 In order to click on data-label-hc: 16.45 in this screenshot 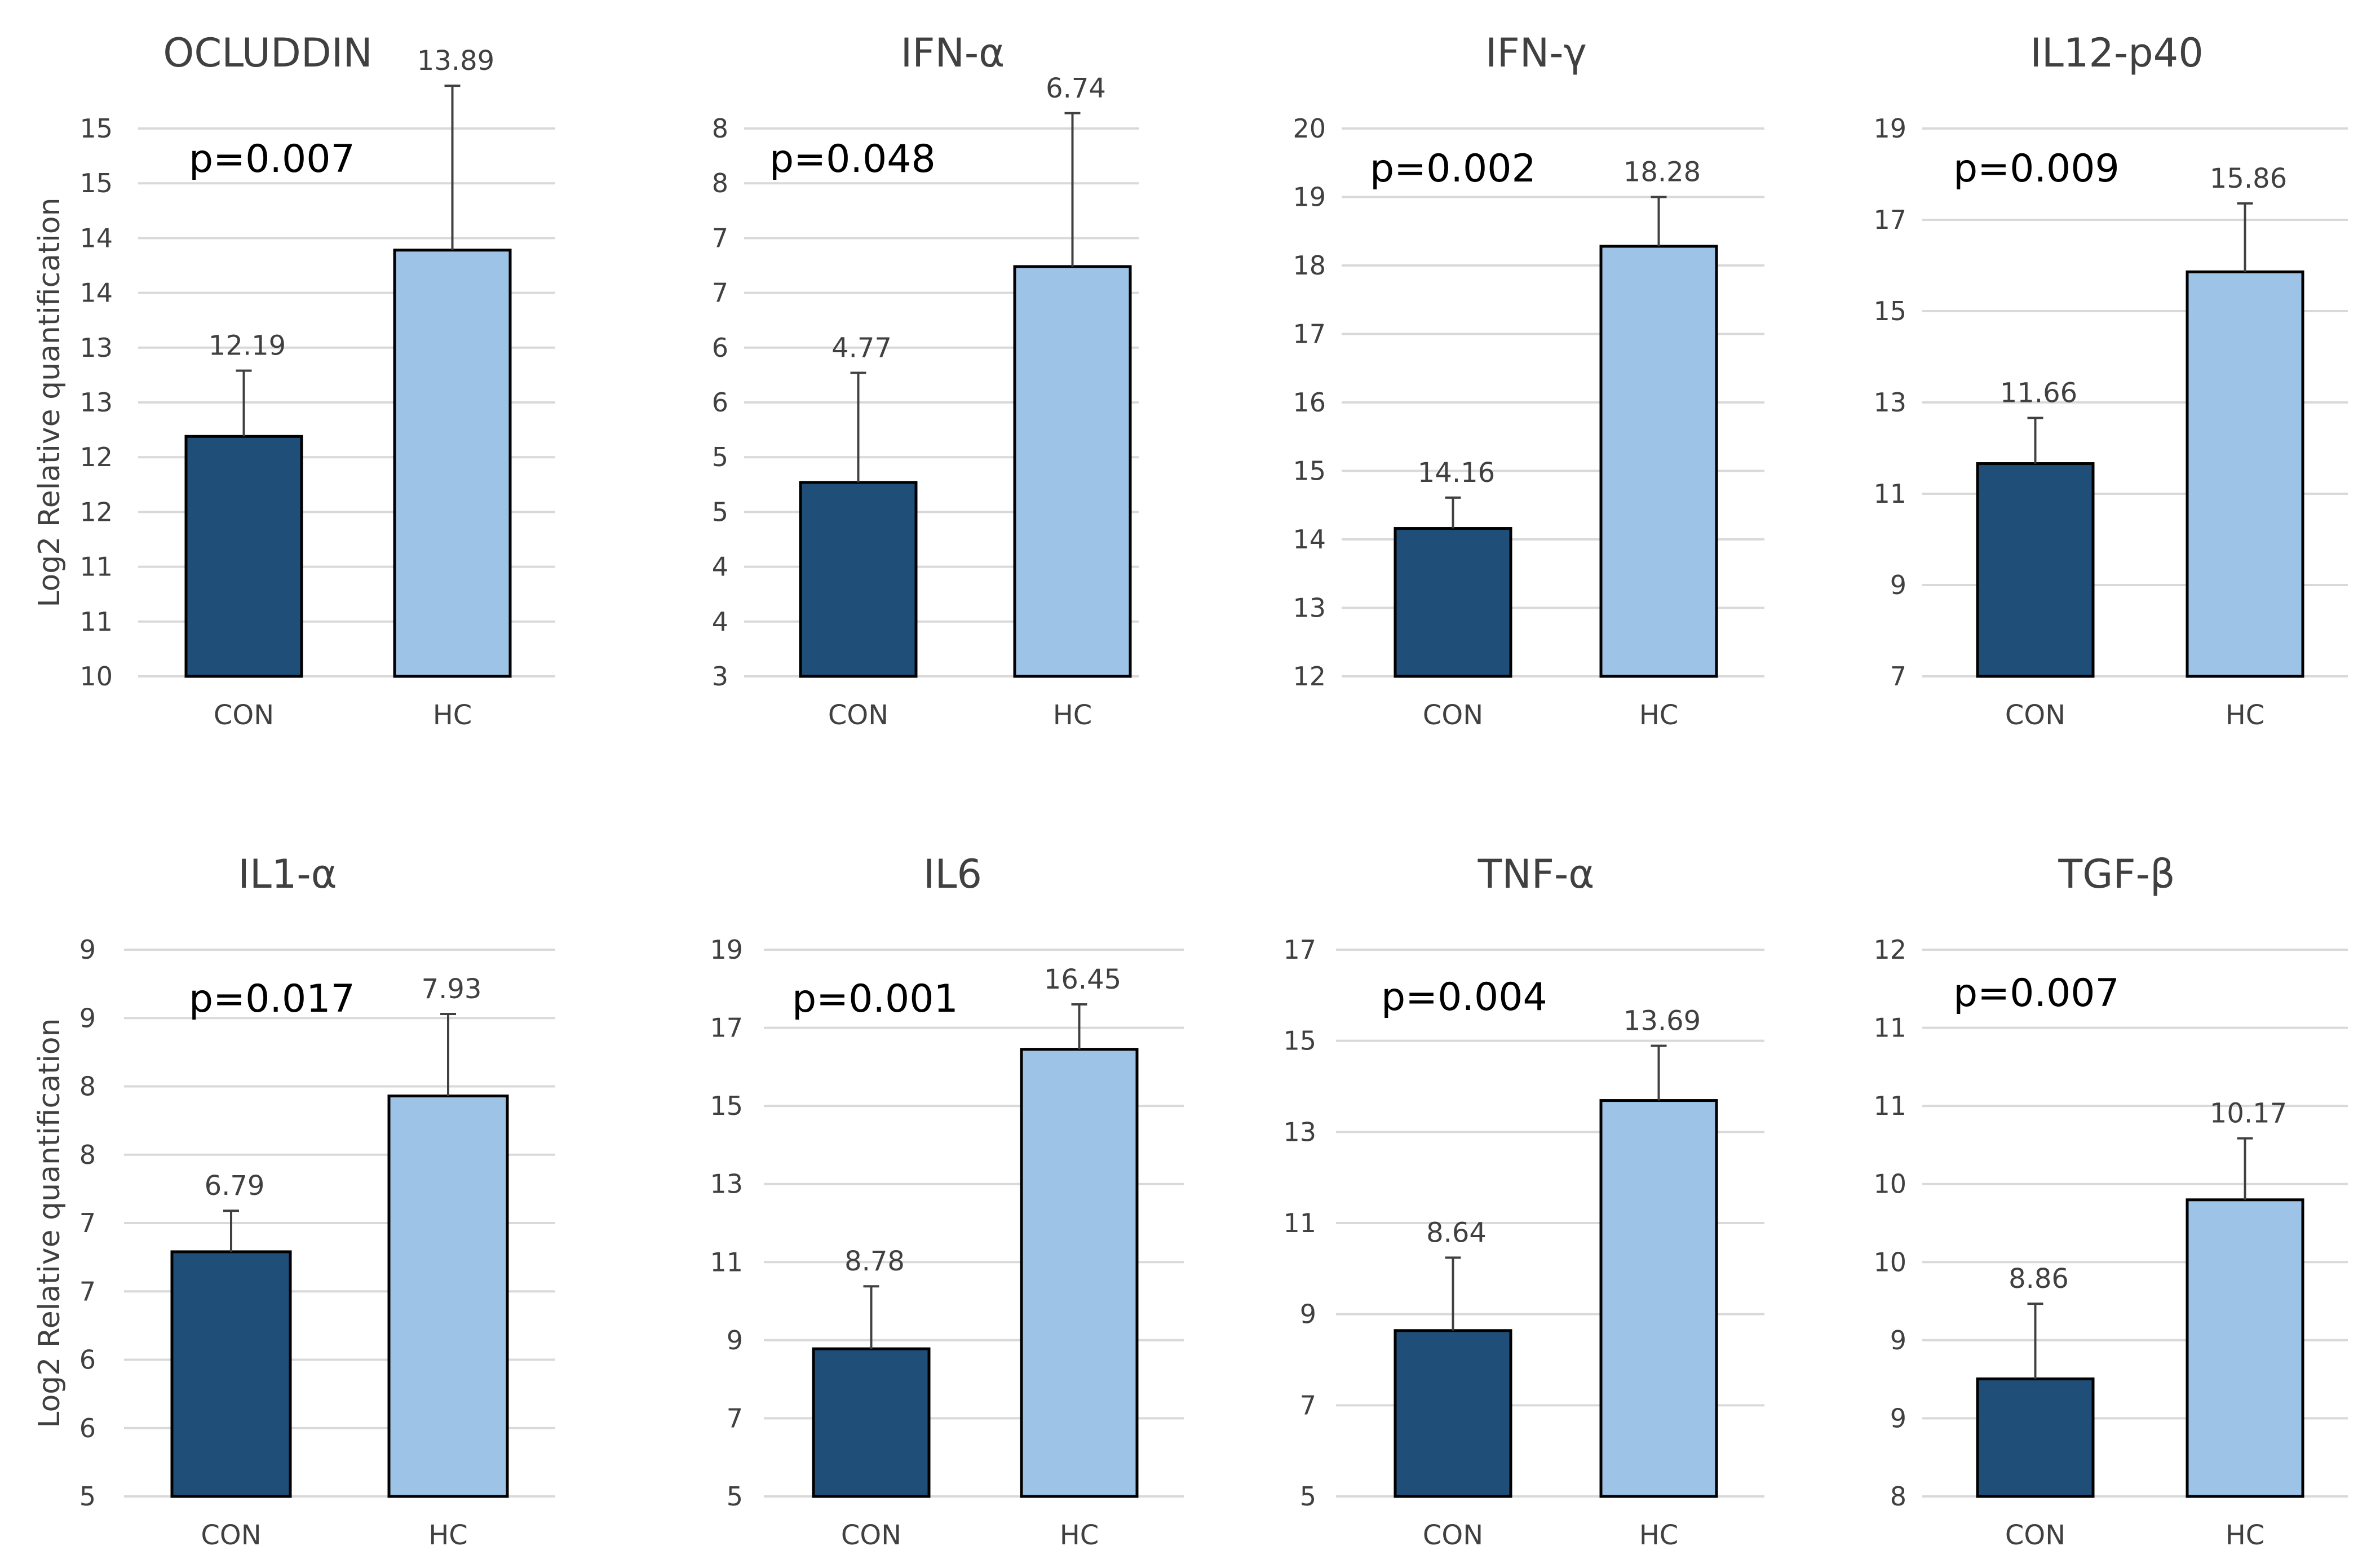, I will do `click(1082, 979)`.